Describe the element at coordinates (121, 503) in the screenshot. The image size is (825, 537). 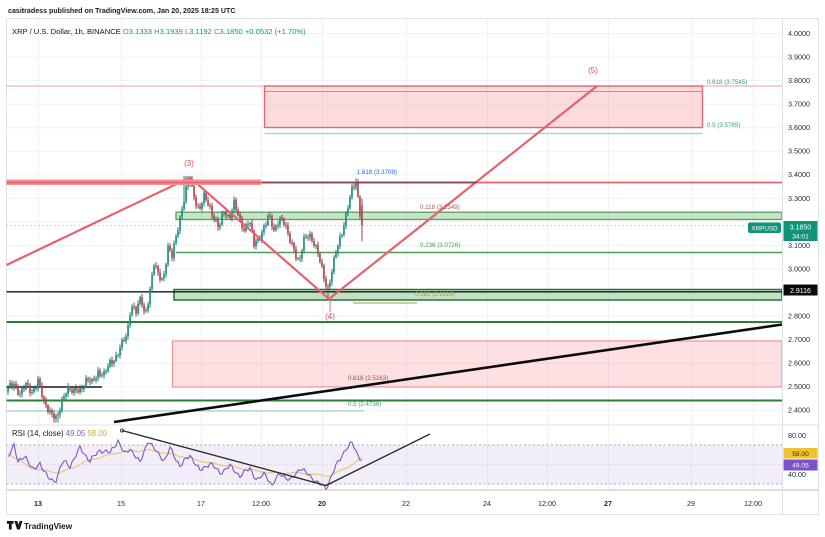
I see `svg-text: 15` at that location.